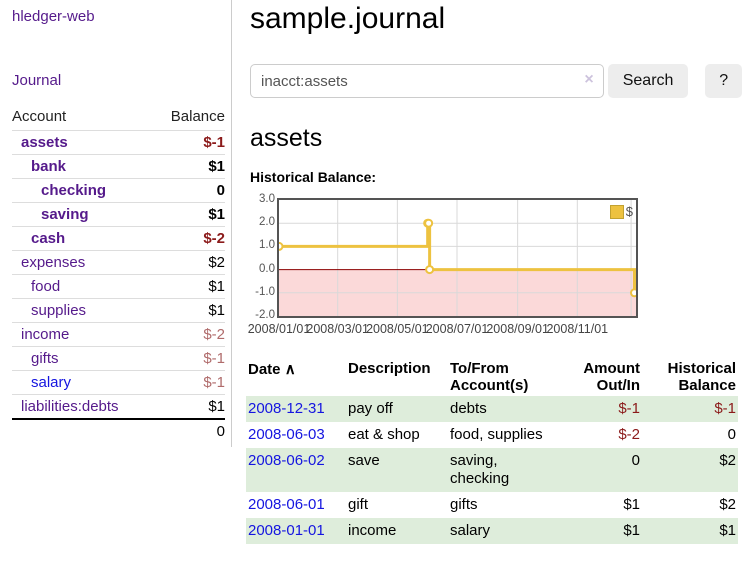  What do you see at coordinates (118, 382) in the screenshot?
I see `account-row: salary $-1` at bounding box center [118, 382].